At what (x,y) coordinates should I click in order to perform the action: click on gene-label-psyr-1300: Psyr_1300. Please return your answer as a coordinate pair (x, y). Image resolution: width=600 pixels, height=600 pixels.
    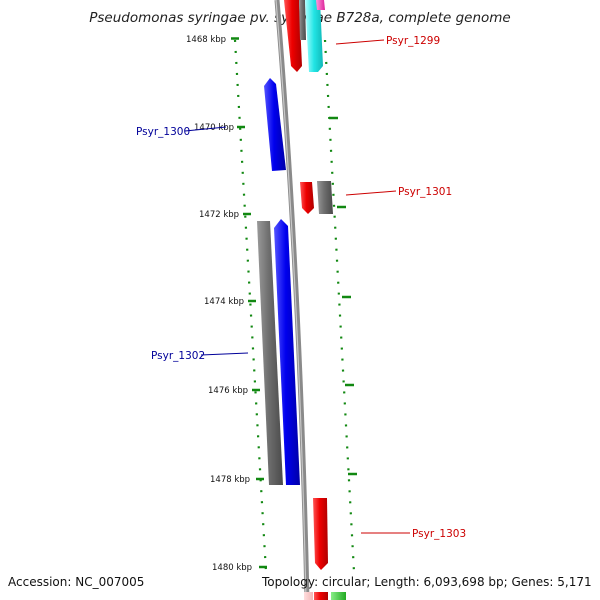
    Looking at the image, I should click on (163, 132).